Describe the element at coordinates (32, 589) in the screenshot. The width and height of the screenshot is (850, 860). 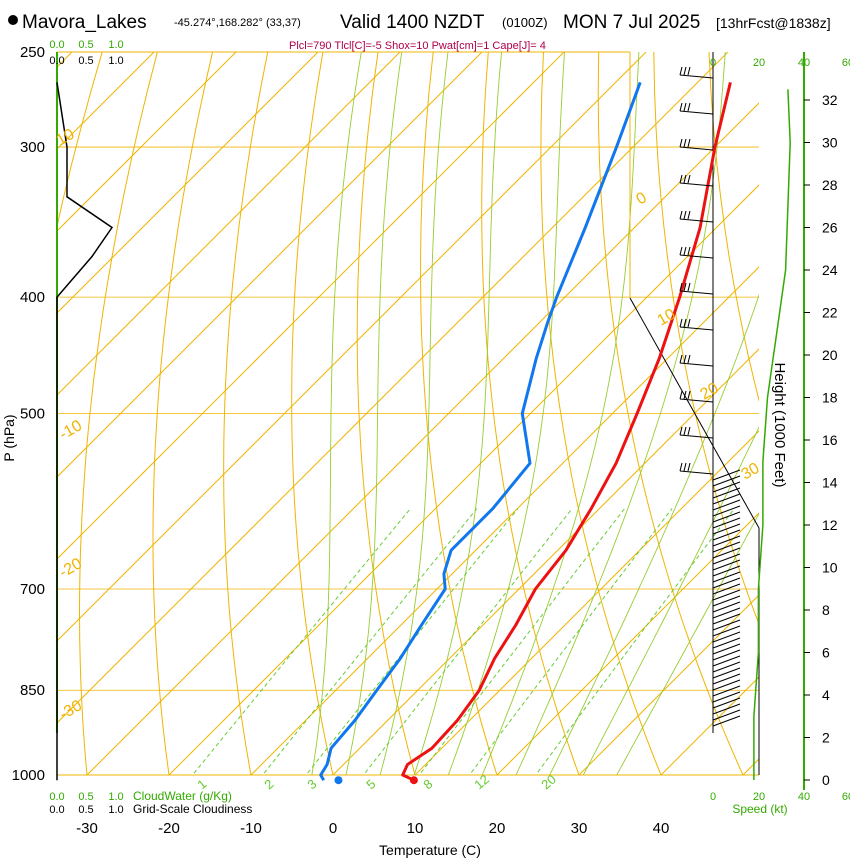
I see `pressure-tick-label: 700` at that location.